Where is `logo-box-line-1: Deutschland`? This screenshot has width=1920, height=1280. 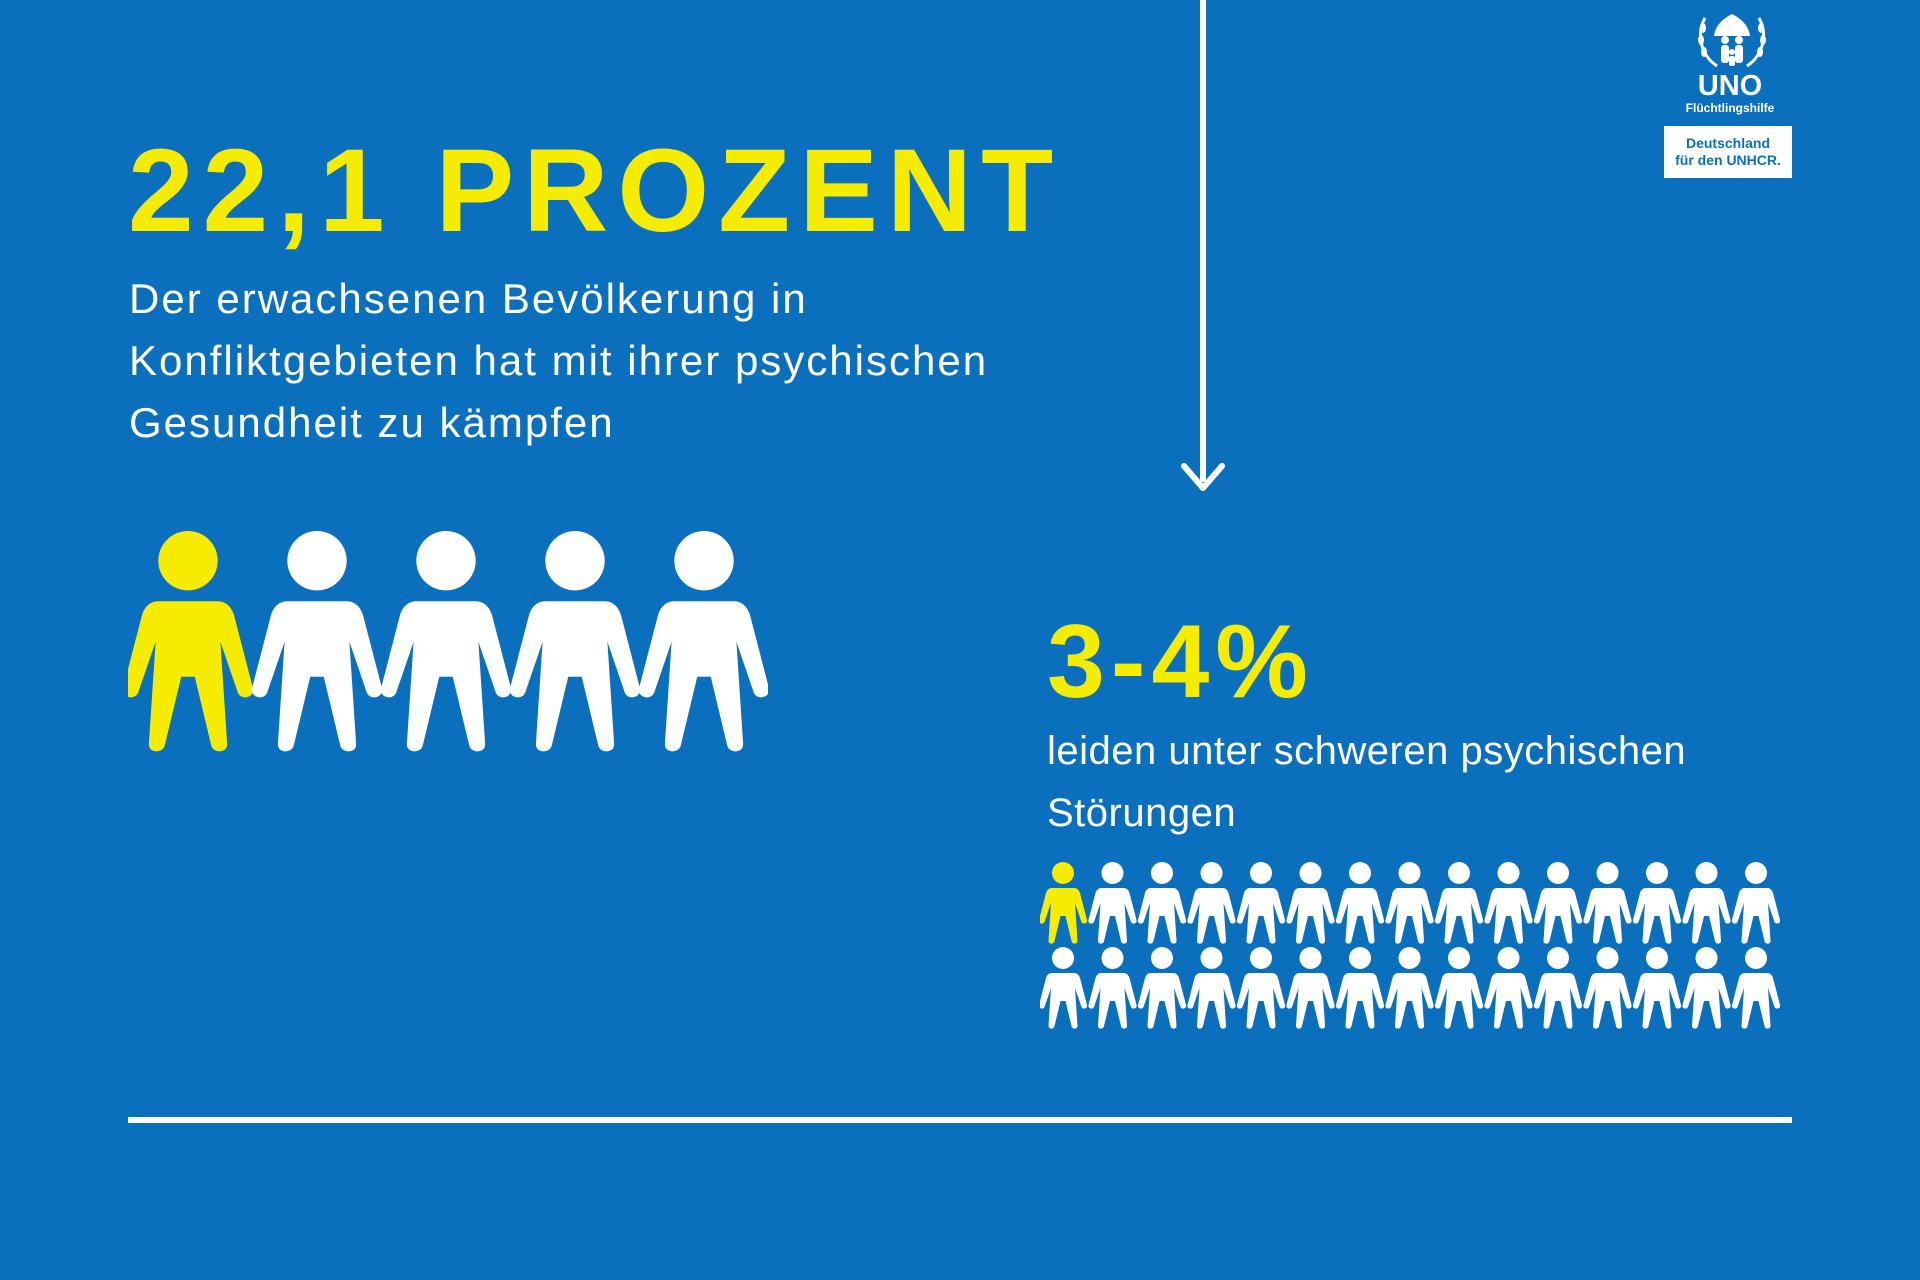
logo-box-line-1: Deutschland is located at coordinates (1727, 143).